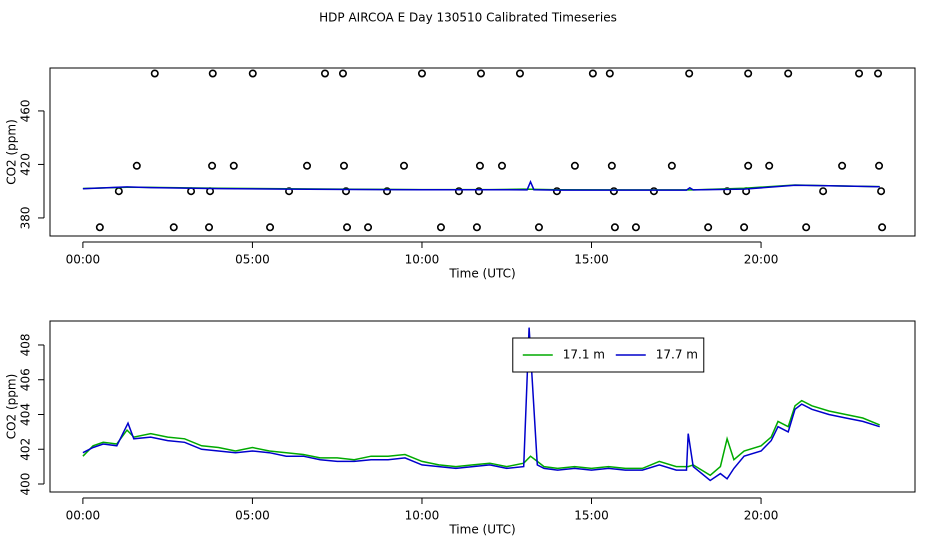 The image size is (936, 540). Describe the element at coordinates (26, 345) in the screenshot. I see `y-tick-label: 408` at that location.